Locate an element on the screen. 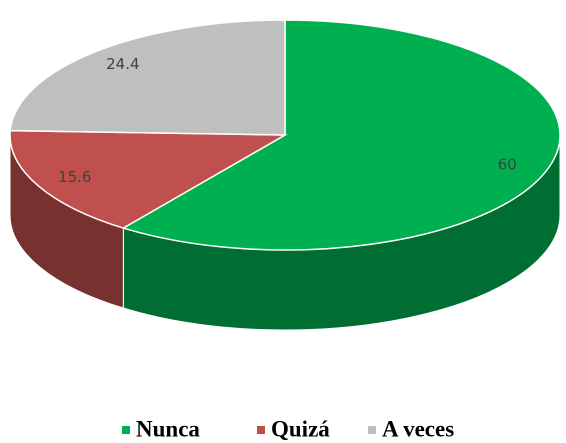  legend-label: A veces is located at coordinates (418, 428).